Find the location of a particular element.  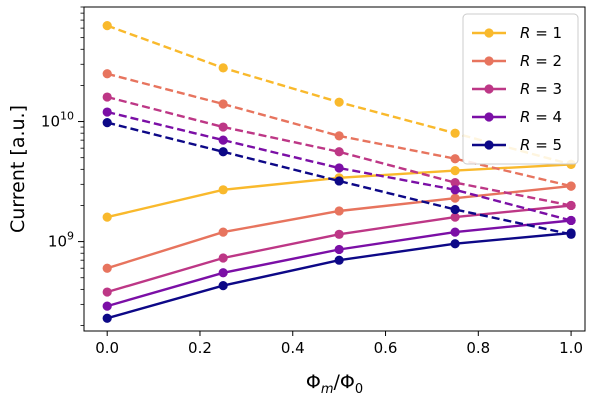

legend-item-2: R = 2 is located at coordinates (517, 61).